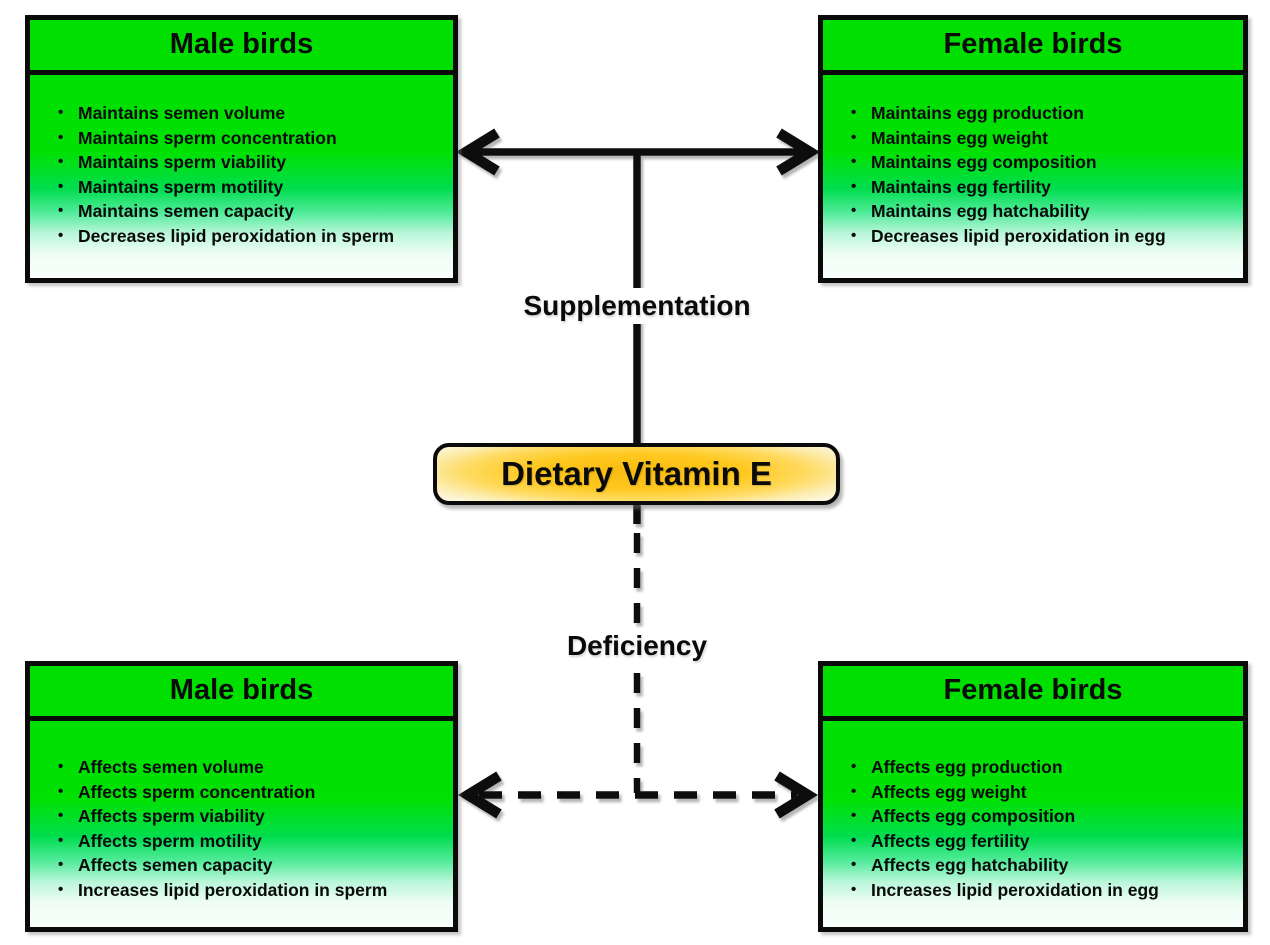 Image resolution: width=1270 pixels, height=945 pixels. What do you see at coordinates (1043, 816) in the screenshot?
I see `list-item: Affects egg composition` at bounding box center [1043, 816].